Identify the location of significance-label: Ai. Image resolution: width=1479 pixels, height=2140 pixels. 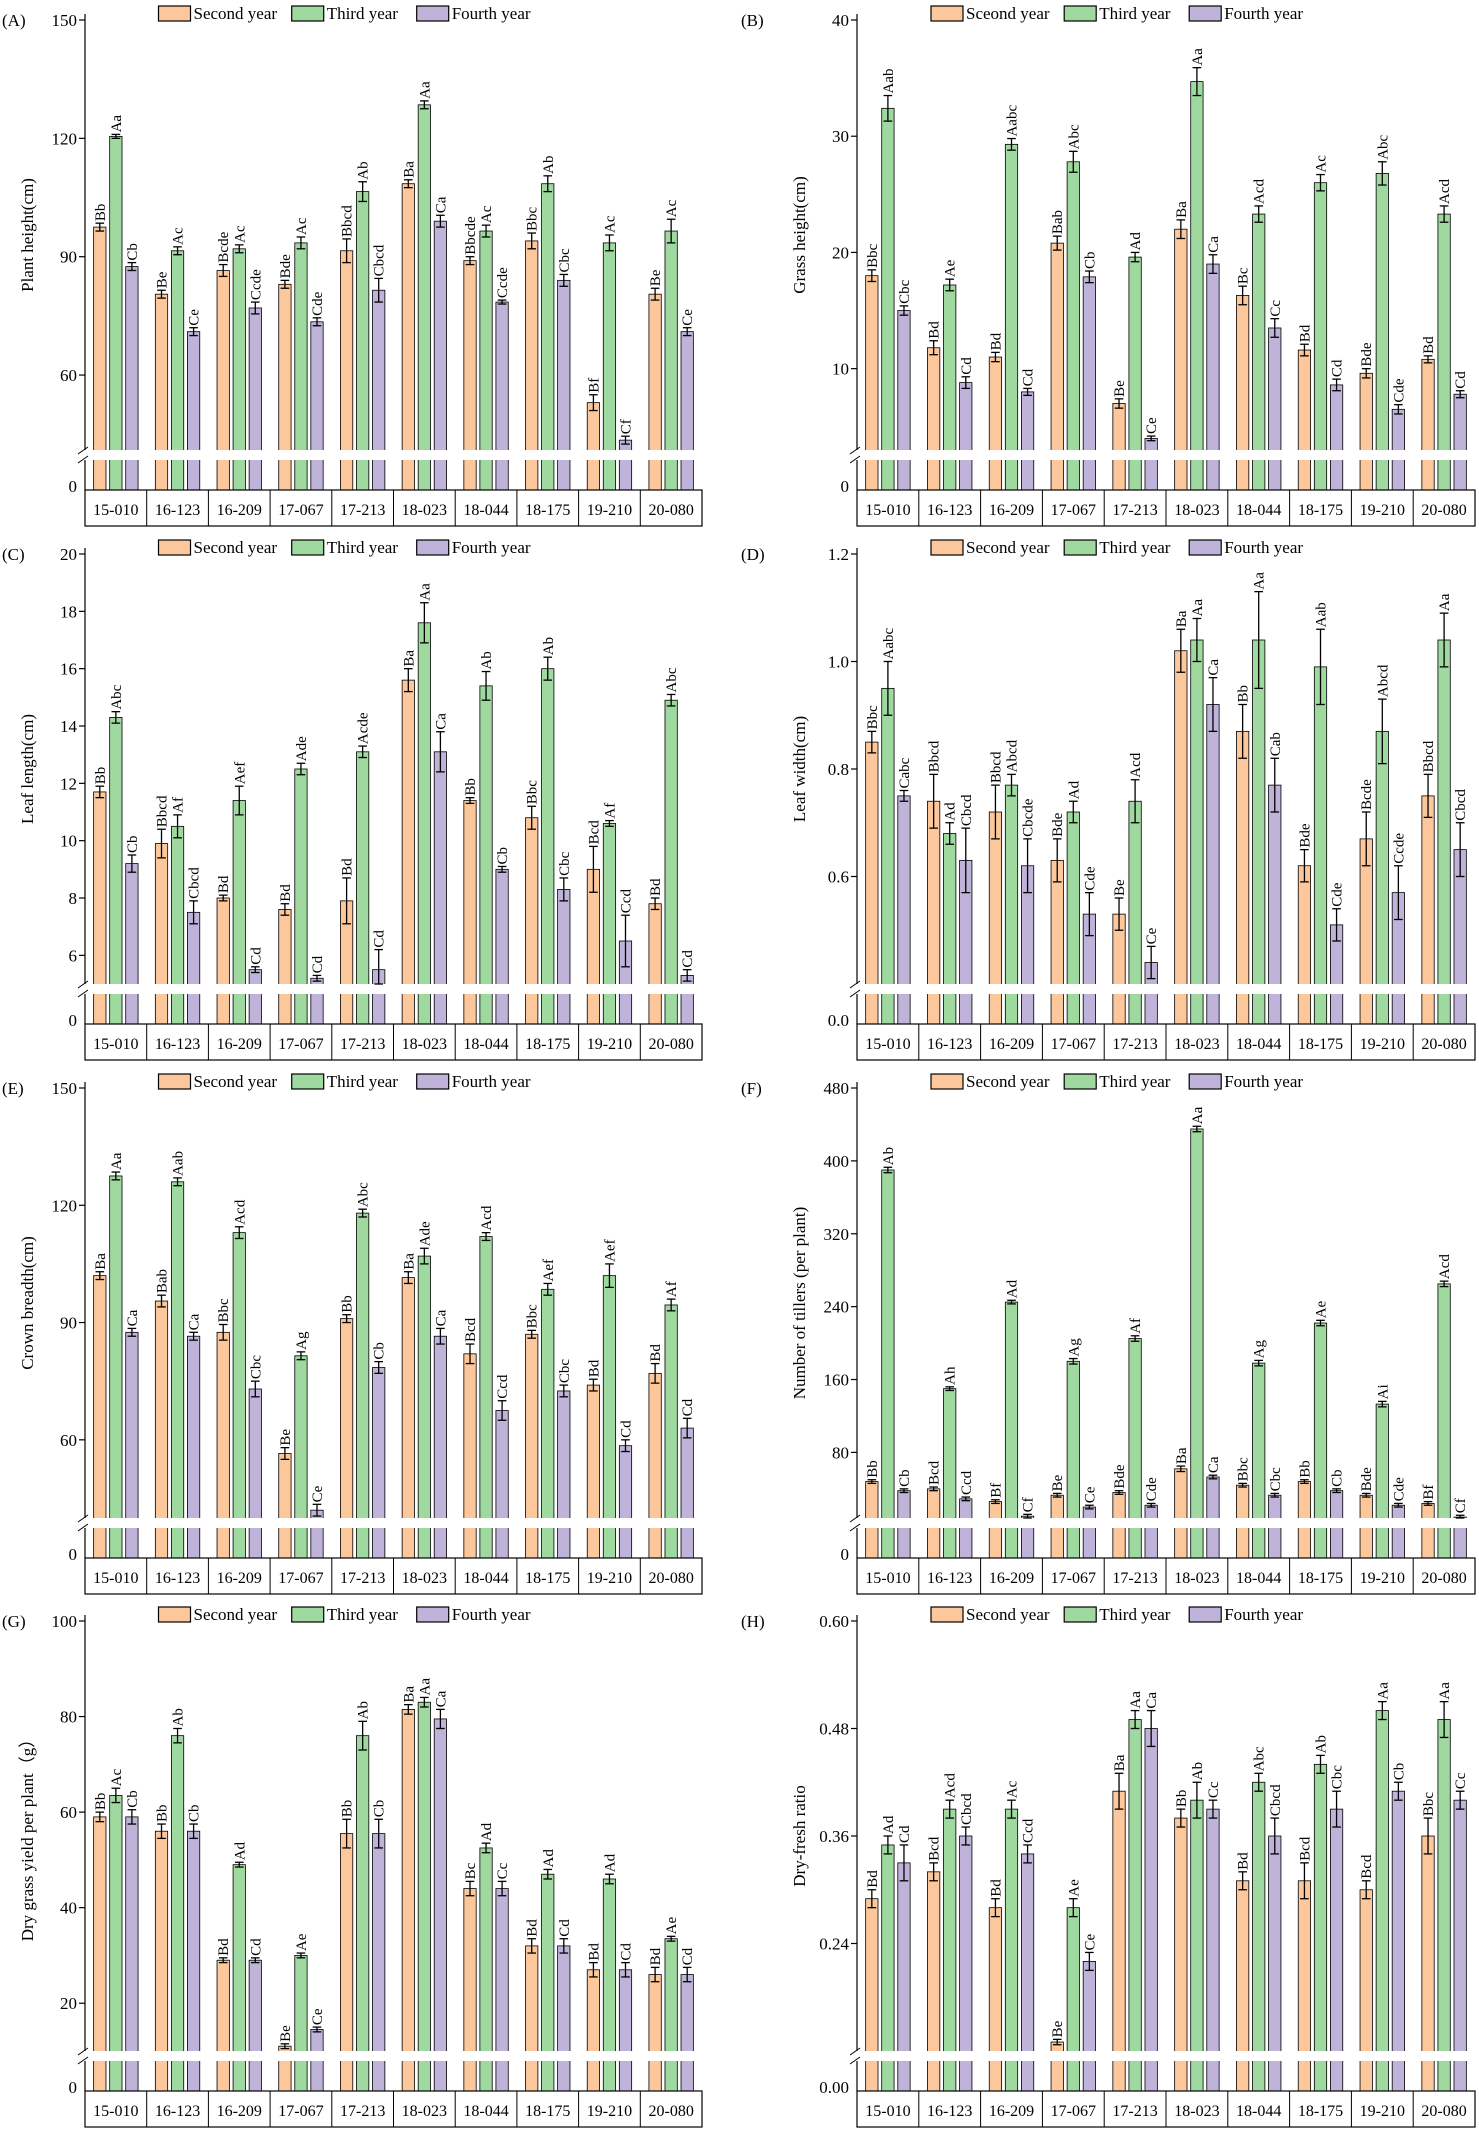
(1383, 1391).